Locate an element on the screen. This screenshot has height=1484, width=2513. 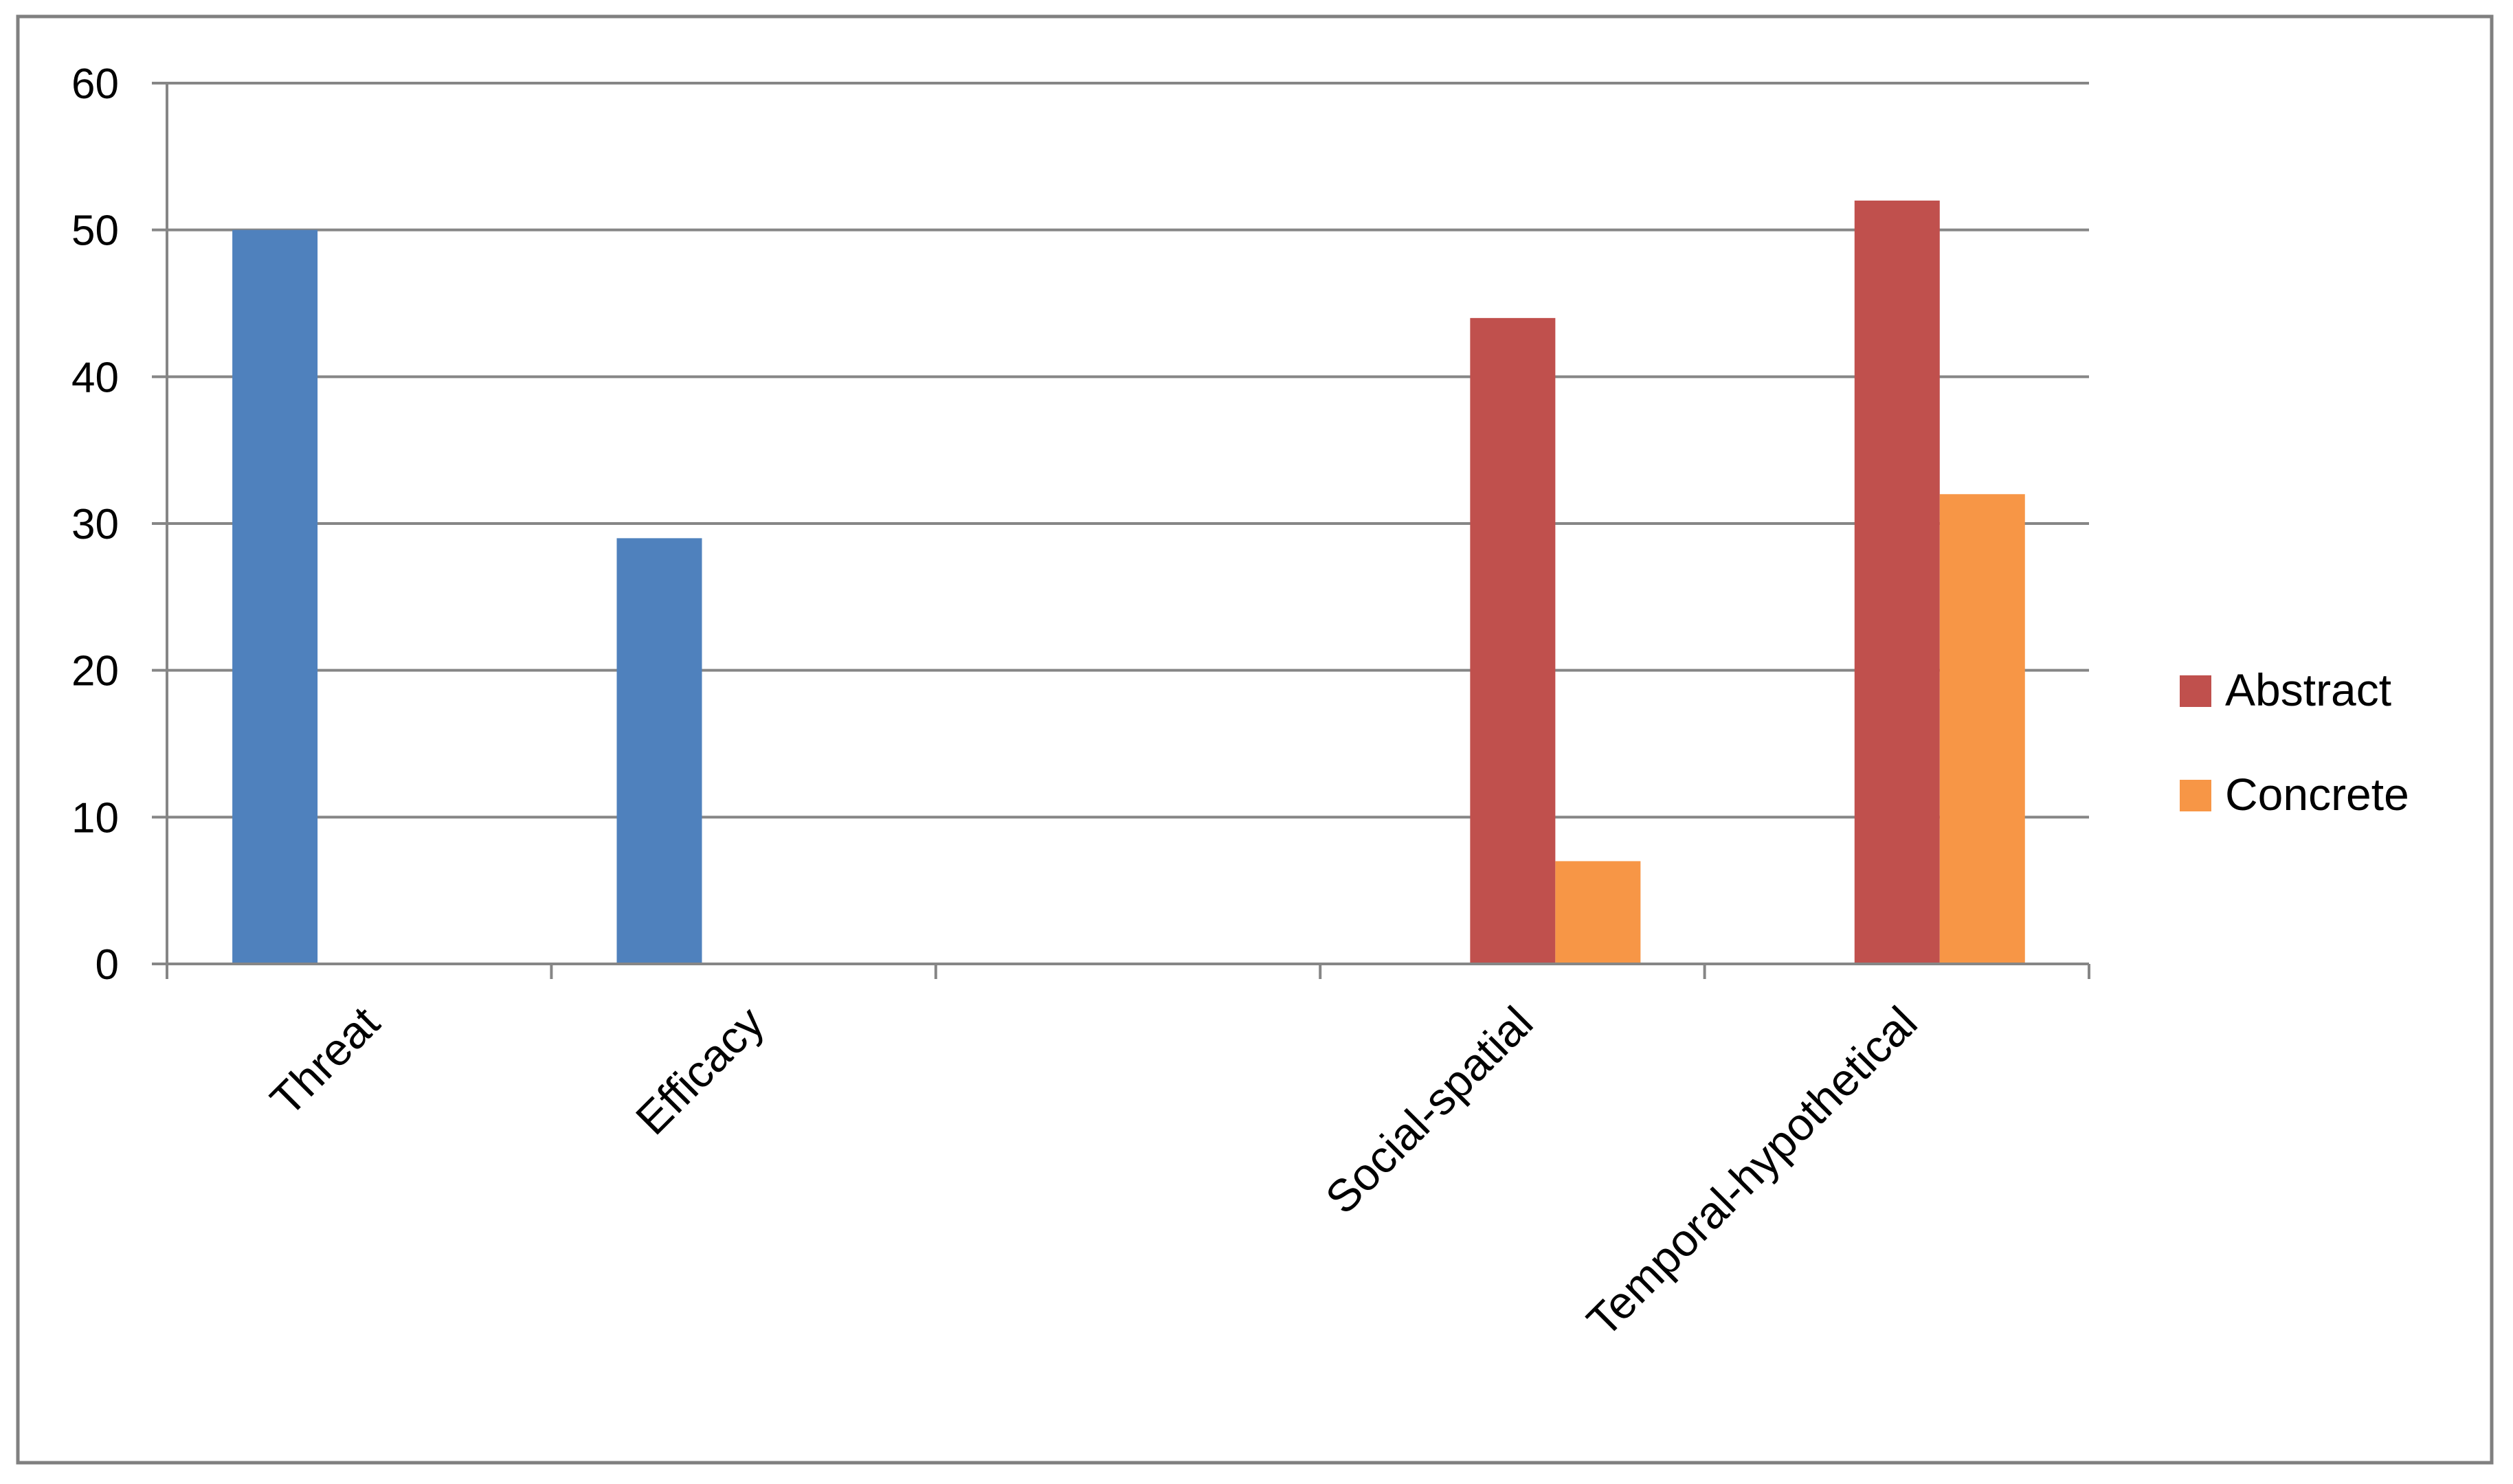
y-tick-label-20: 20 is located at coordinates (95, 671).